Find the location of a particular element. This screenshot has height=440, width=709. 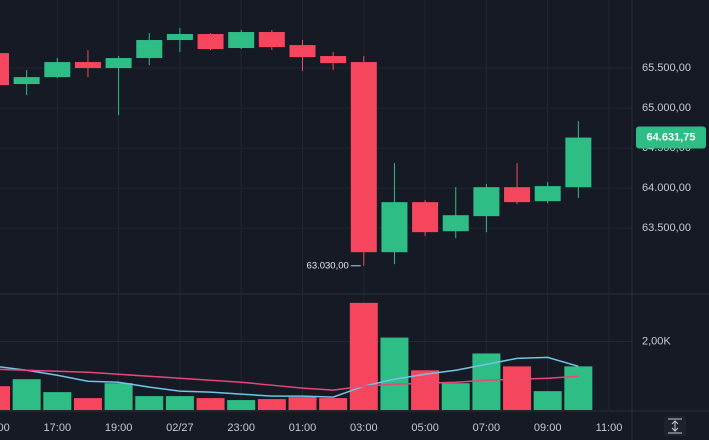

price-badge-label: 64.631,75 is located at coordinates (671, 137).